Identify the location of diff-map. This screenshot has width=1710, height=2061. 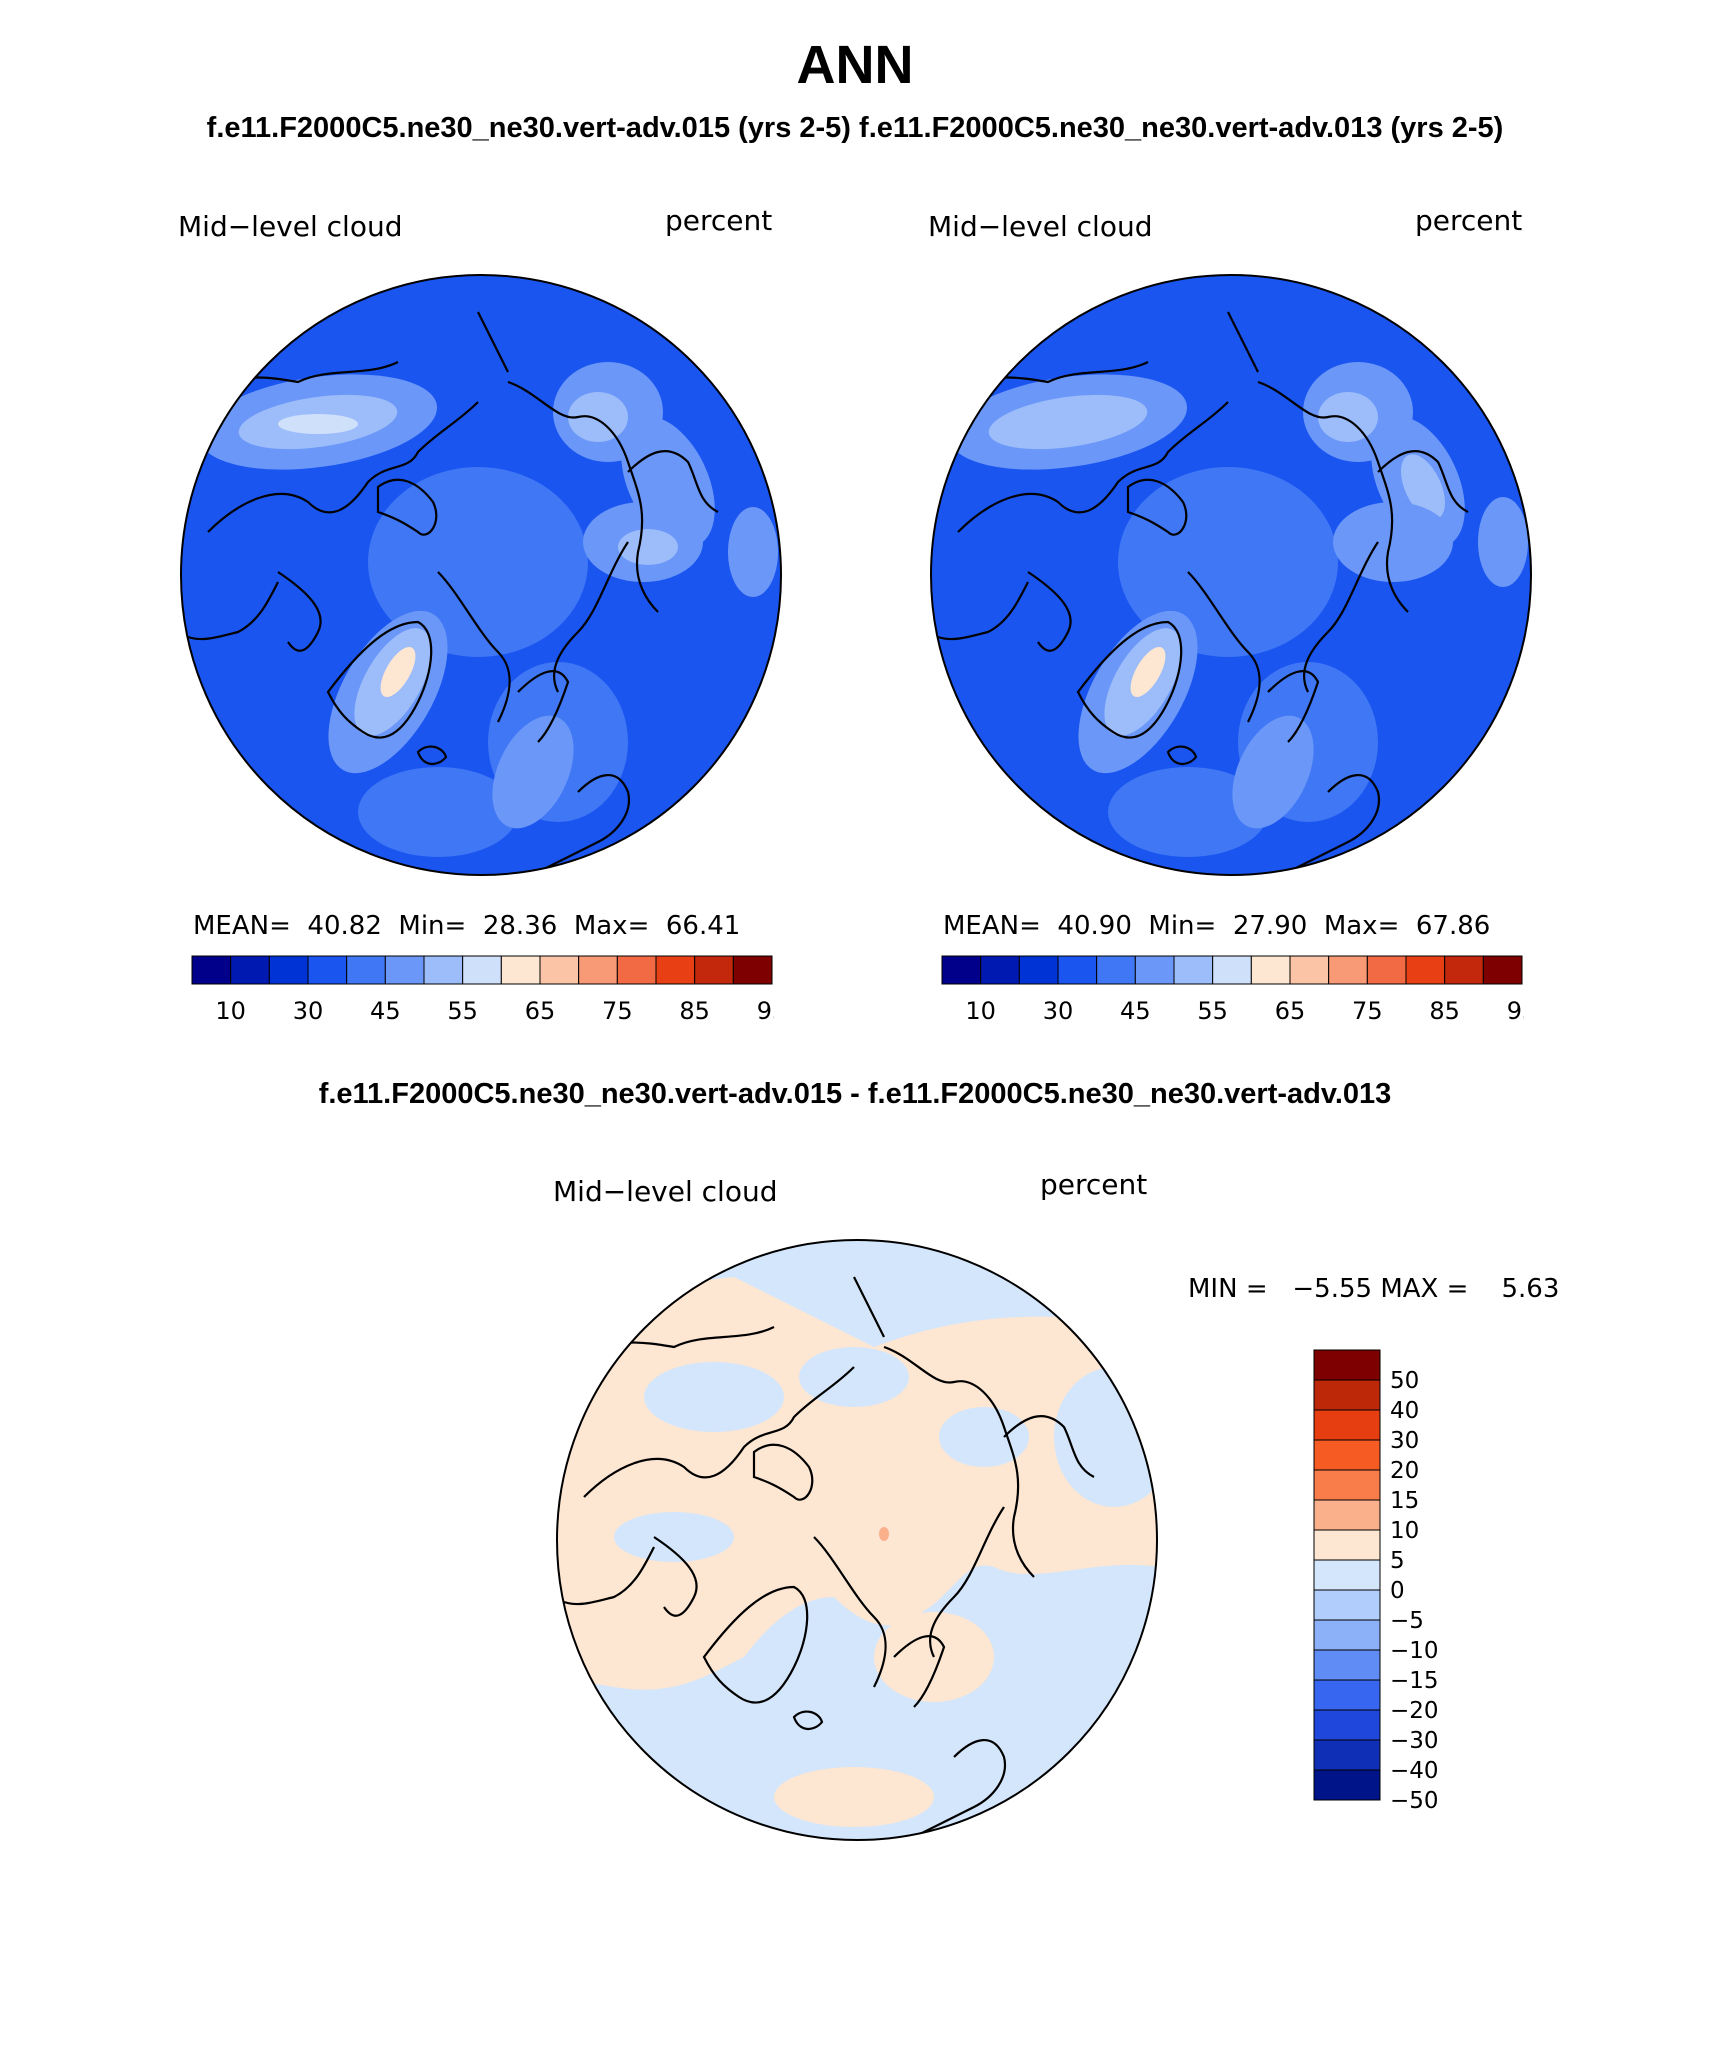
(857, 1540).